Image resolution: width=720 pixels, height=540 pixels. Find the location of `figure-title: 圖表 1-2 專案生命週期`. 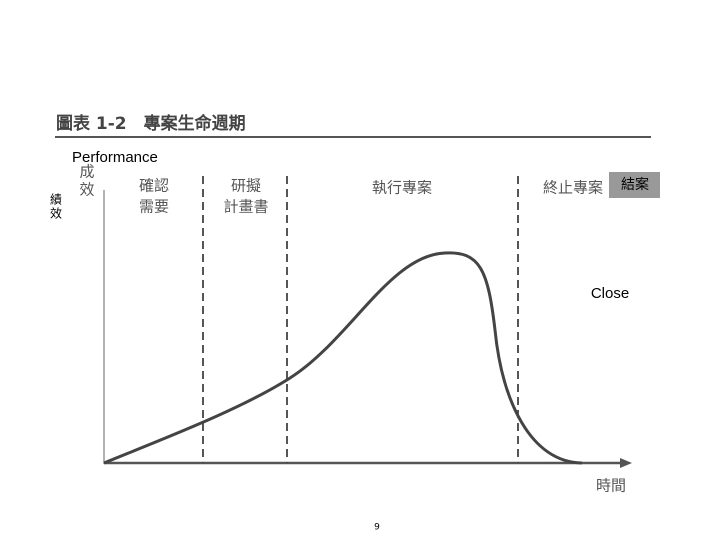

figure-title: 圖表 1-2 專案生命週期 is located at coordinates (151, 123).